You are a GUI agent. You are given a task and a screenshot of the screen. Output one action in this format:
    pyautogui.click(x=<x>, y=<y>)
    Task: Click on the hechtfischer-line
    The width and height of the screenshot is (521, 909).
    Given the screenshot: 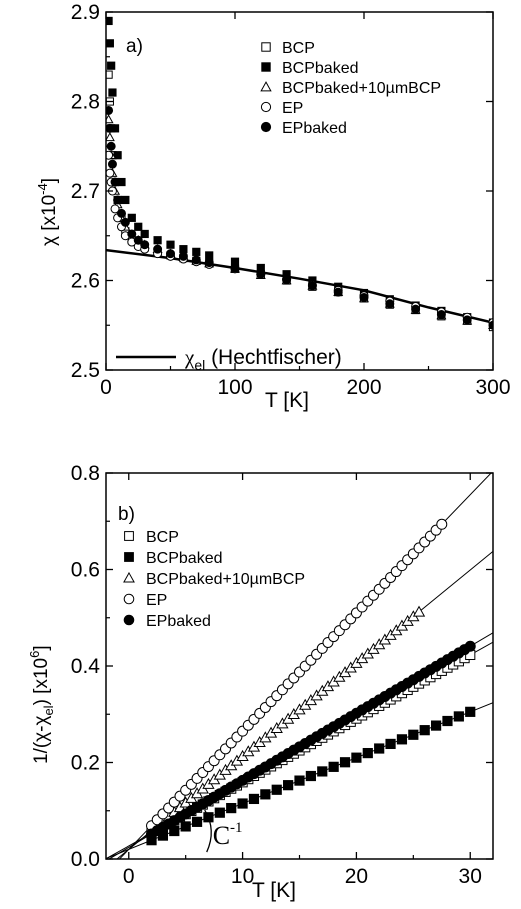 What is the action you would take?
    pyautogui.click(x=299, y=286)
    